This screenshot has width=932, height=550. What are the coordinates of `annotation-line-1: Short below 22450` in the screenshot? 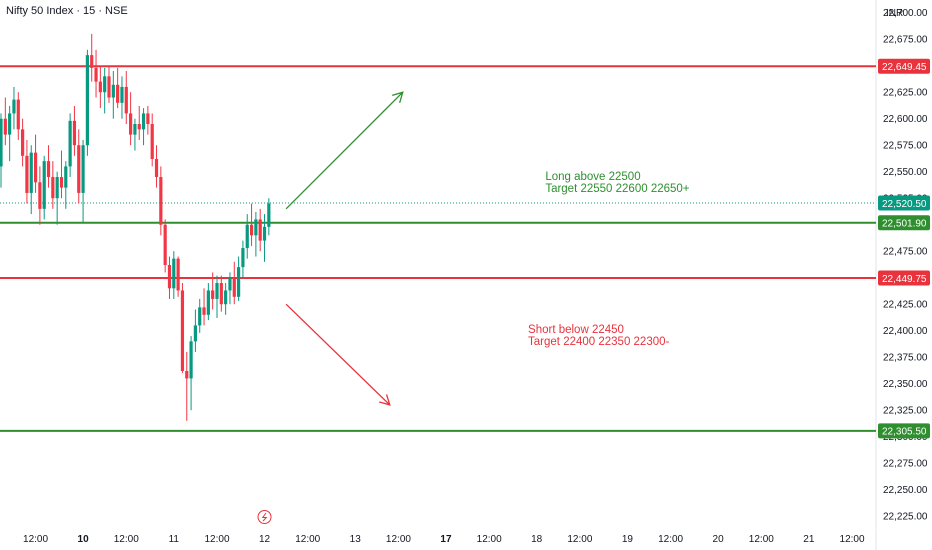 It's located at (576, 330).